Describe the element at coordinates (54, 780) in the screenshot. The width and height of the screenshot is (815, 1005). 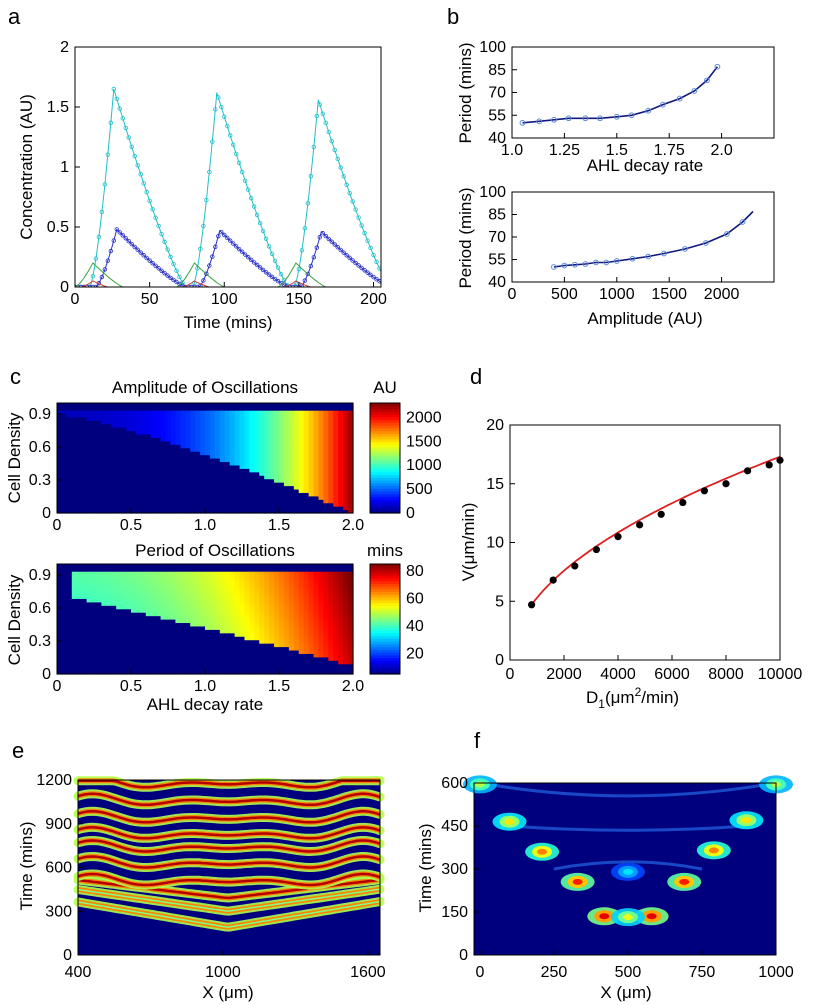
I see `panel-e-ytick-label: 1200` at that location.